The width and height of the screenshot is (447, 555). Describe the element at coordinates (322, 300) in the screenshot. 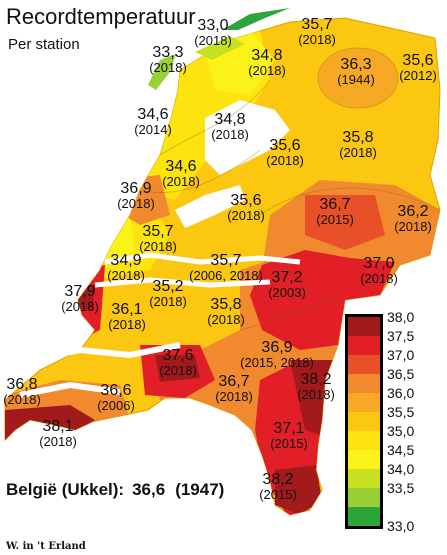

I see `zone-37-0-limburg-north` at that location.